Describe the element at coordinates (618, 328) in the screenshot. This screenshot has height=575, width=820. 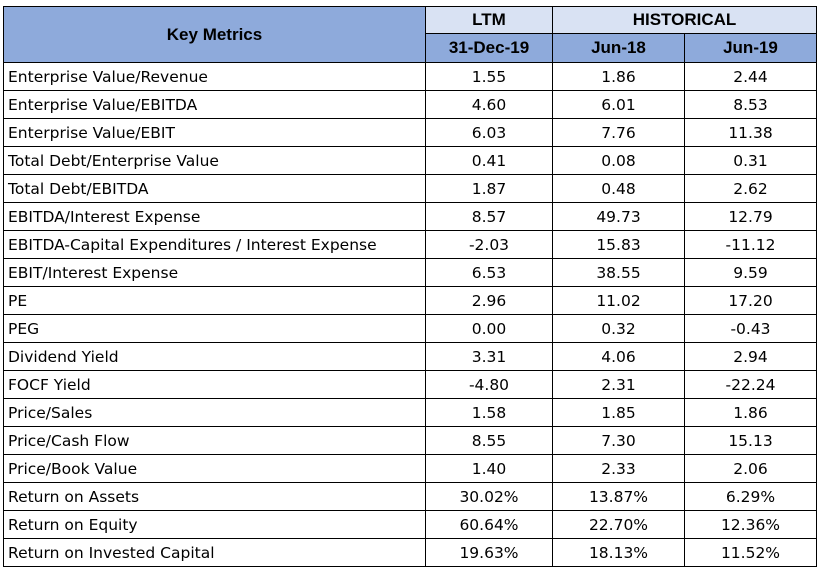
I see `jun18-value-cell: 0.32` at that location.